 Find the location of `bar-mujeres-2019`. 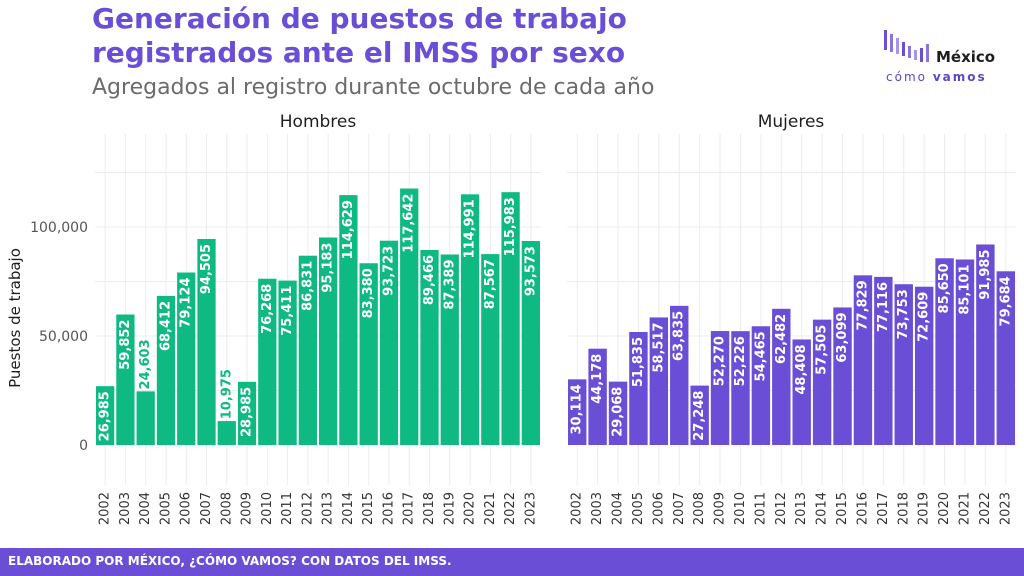

bar-mujeres-2019 is located at coordinates (924, 365).